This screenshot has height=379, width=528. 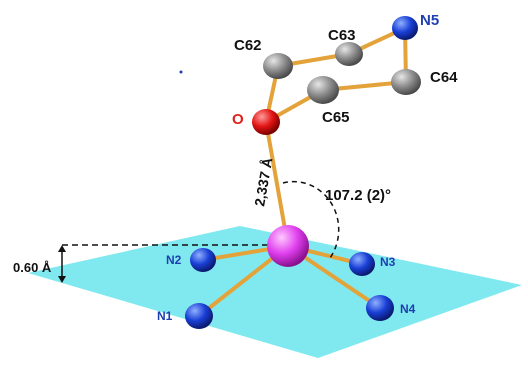 I want to click on atom-c62, so click(x=278, y=66).